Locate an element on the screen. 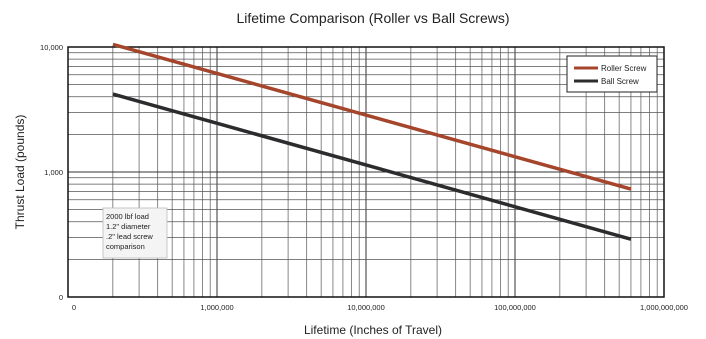 The height and width of the screenshot is (339, 706). y-tick-labels: 0 1,000 10,000 is located at coordinates (51, 172).